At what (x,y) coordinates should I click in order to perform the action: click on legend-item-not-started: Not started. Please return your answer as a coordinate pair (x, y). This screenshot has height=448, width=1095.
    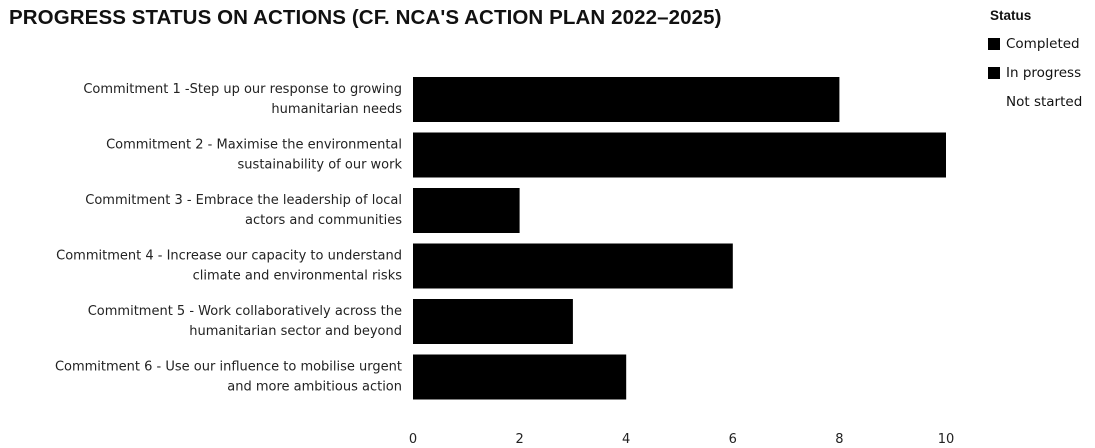
    Looking at the image, I should click on (1035, 102).